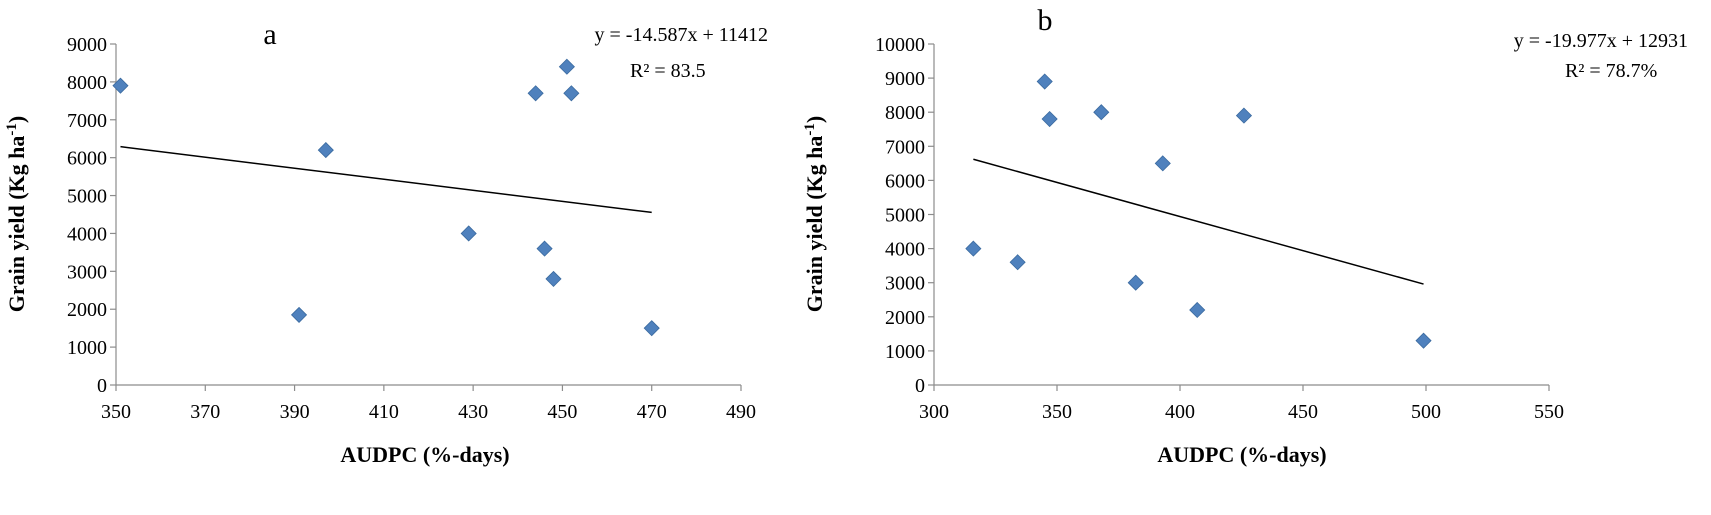  I want to click on r-squared-label: R² = 78.7%, so click(1611, 71).